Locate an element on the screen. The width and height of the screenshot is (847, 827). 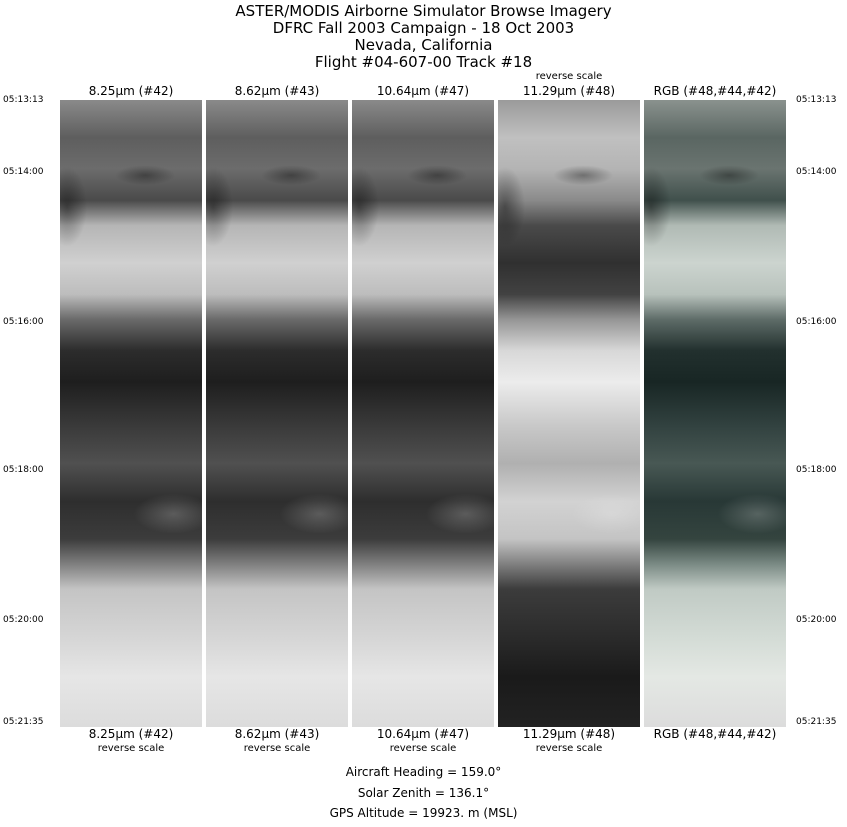
time-label-right: 05:16:00 is located at coordinates (816, 322).